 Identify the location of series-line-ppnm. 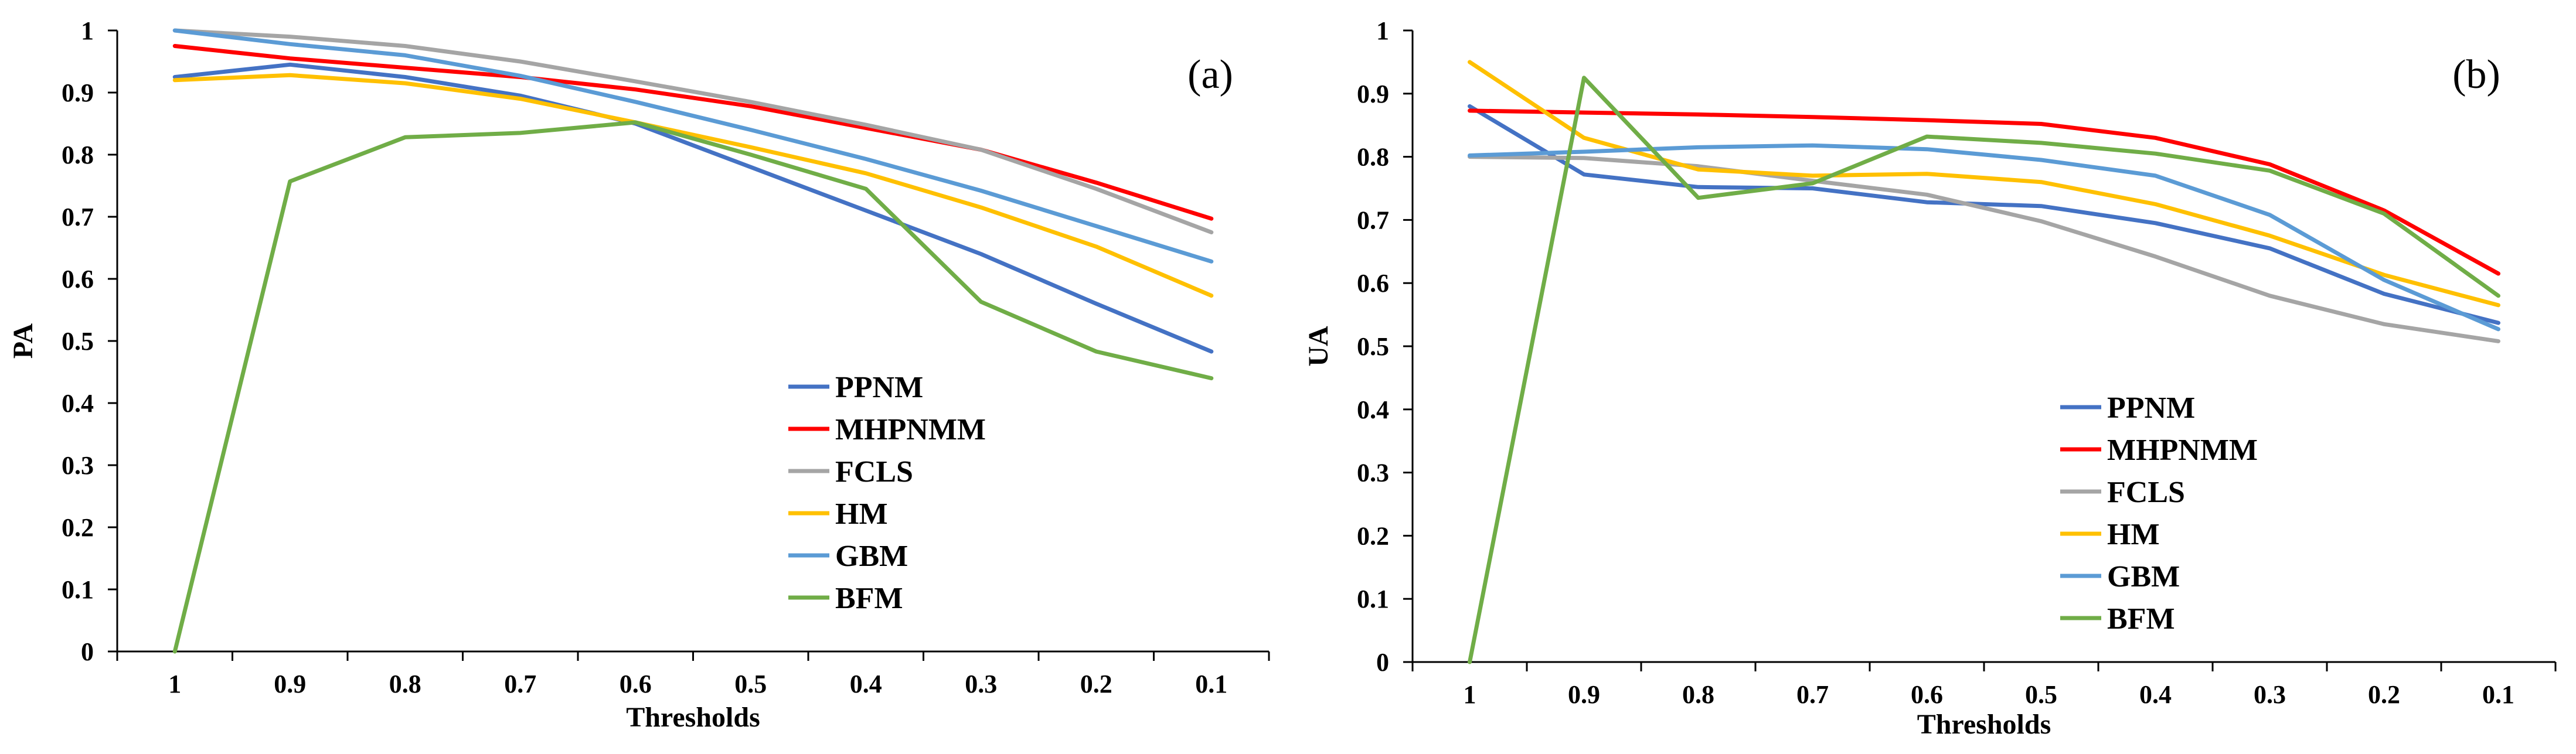
(1984, 214).